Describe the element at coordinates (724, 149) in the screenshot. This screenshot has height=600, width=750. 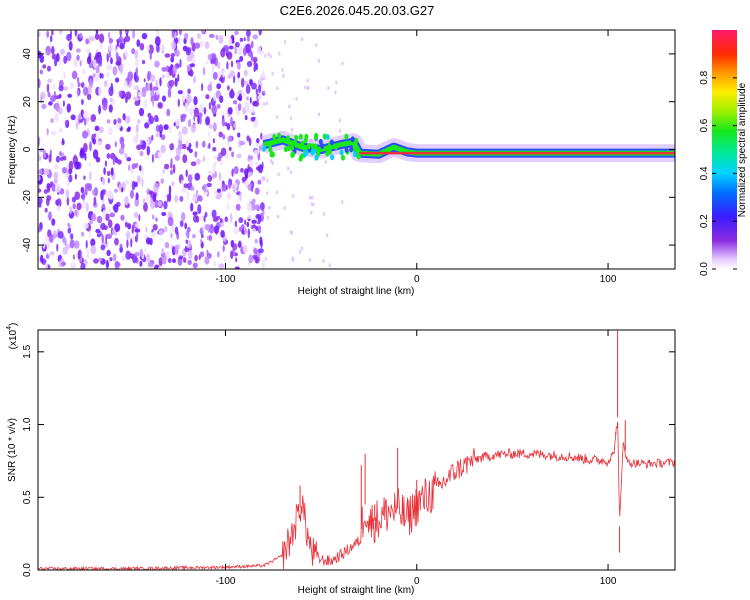
I see `colorbar` at that location.